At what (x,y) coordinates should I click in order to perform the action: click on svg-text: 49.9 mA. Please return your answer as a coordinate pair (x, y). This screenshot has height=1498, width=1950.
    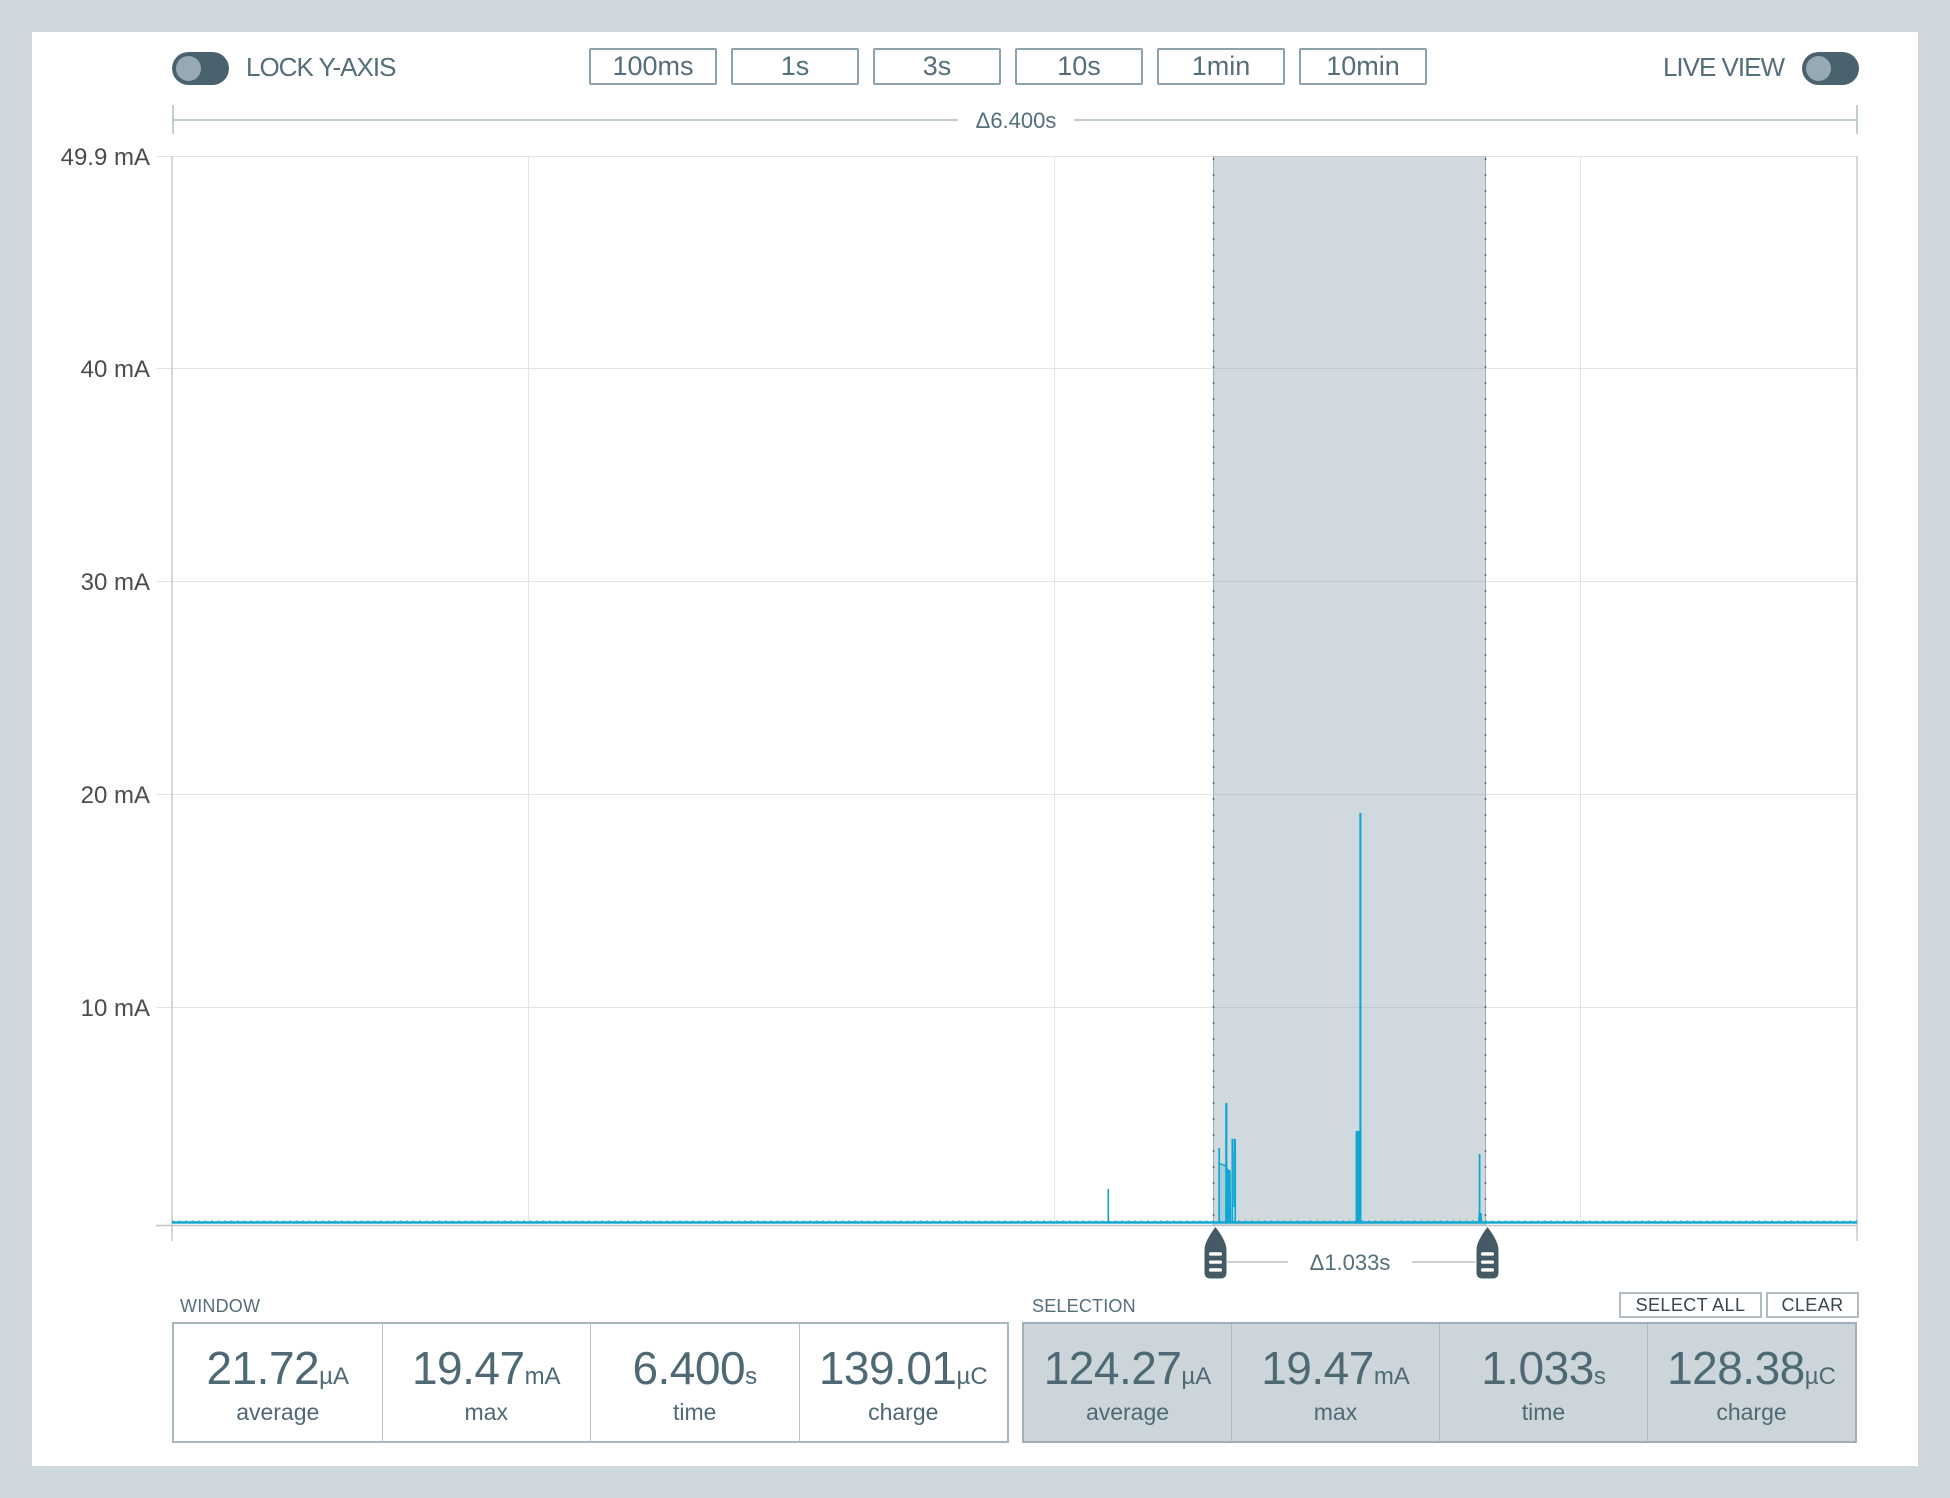
    Looking at the image, I should click on (105, 157).